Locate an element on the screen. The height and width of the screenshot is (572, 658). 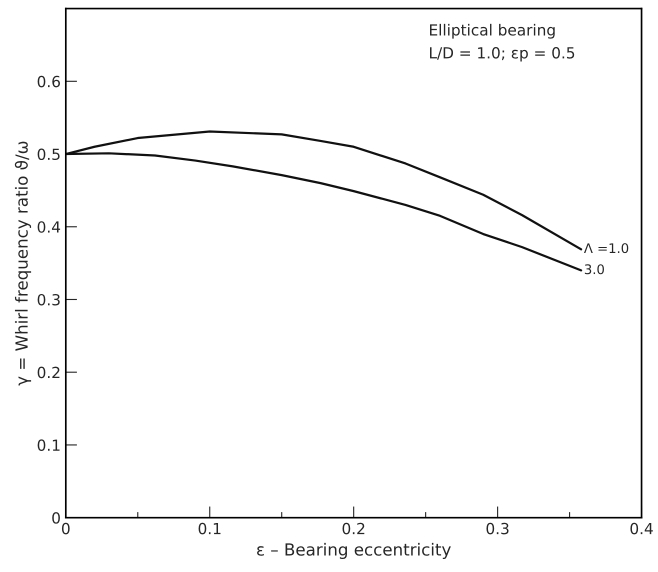
series-label: Λ =1.0 is located at coordinates (606, 248).